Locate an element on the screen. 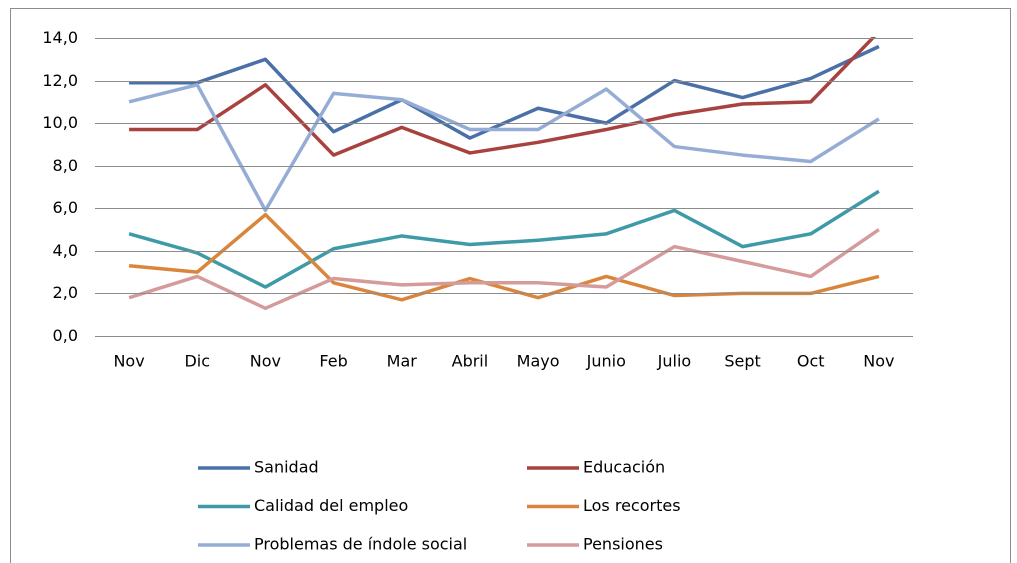 The image size is (1017, 563). x-tick-label: Julio is located at coordinates (674, 361).